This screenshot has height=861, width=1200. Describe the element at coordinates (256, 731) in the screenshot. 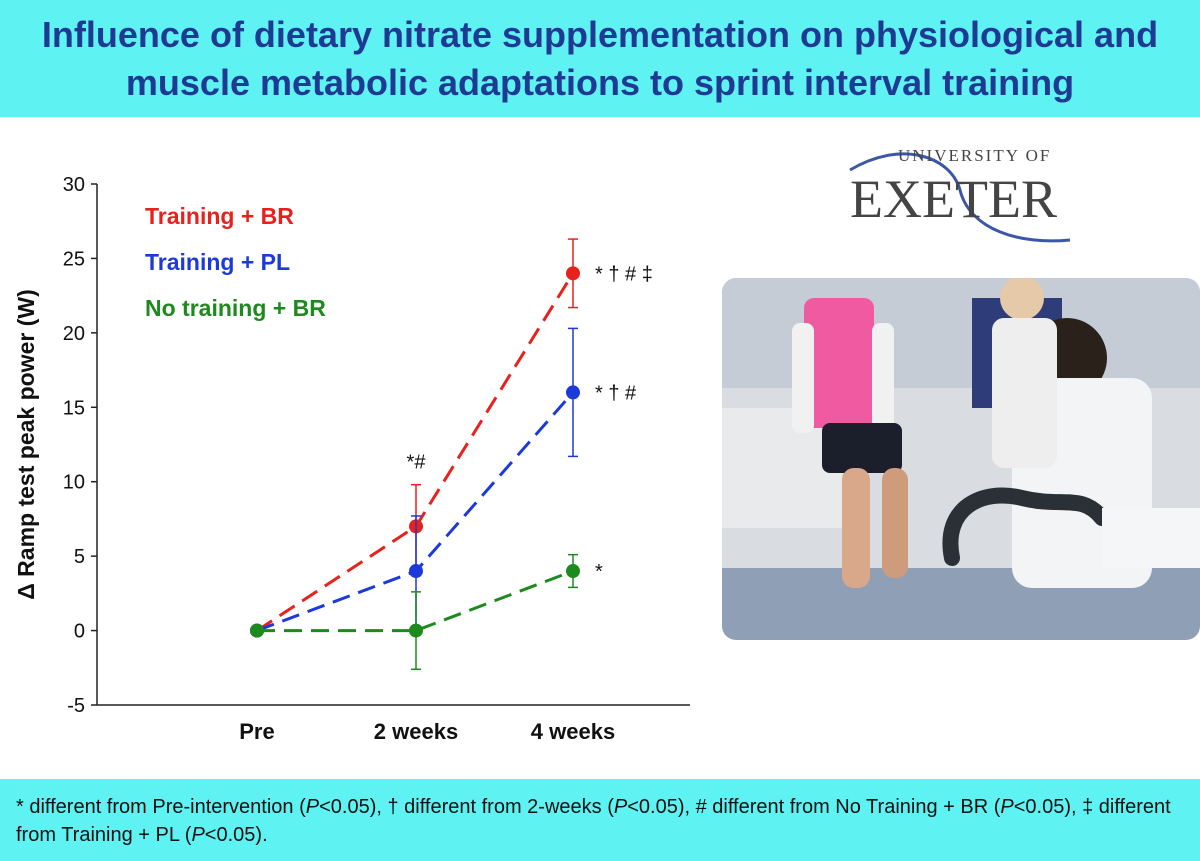

I see `x-tick-label: Pre` at that location.